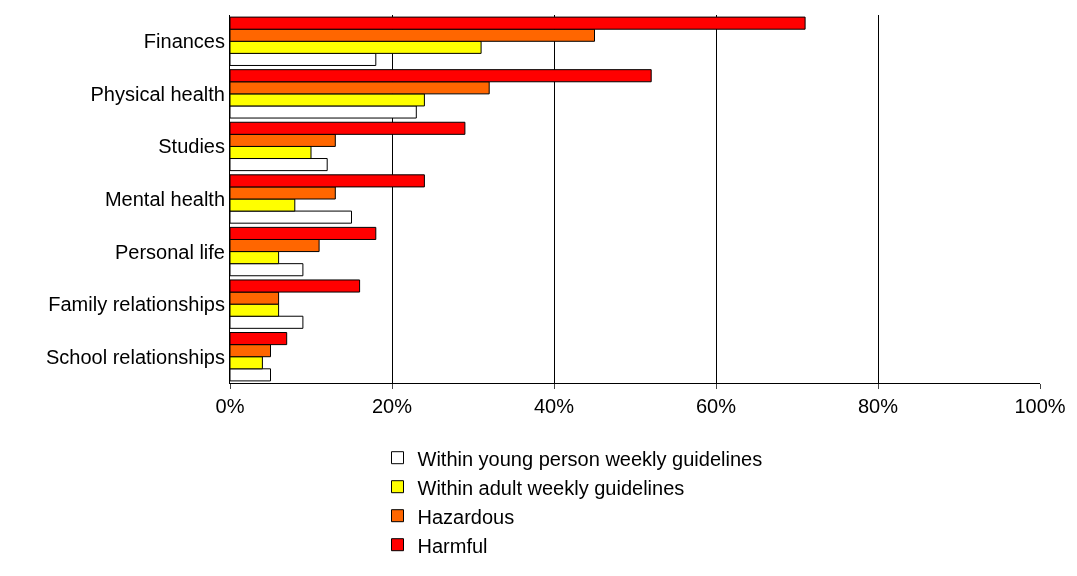  I want to click on x-tick-label: 40%, so click(554, 406).